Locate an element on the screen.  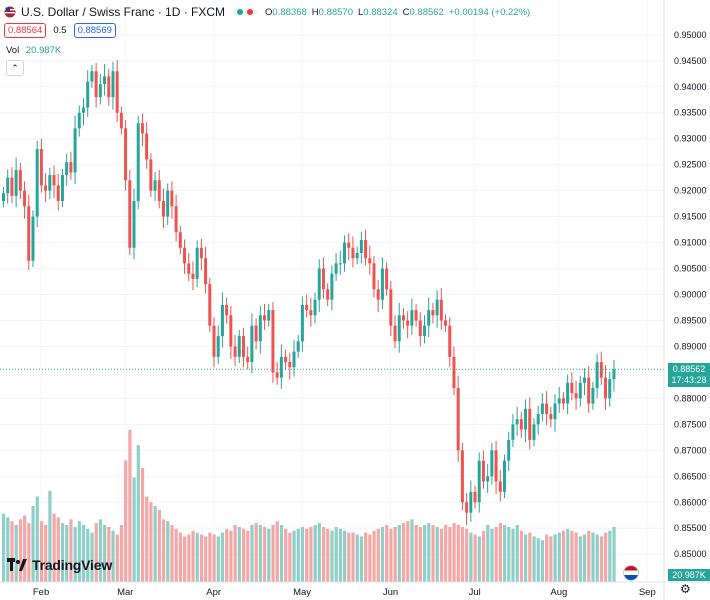
market-open-dot-icon is located at coordinates (240, 12).